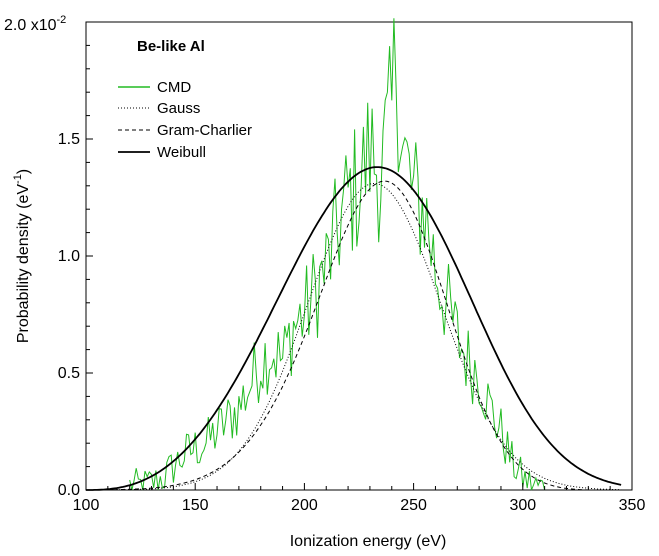 The width and height of the screenshot is (659, 556). What do you see at coordinates (368, 541) in the screenshot?
I see `x-axis-title: Ionization energy (eV)` at bounding box center [368, 541].